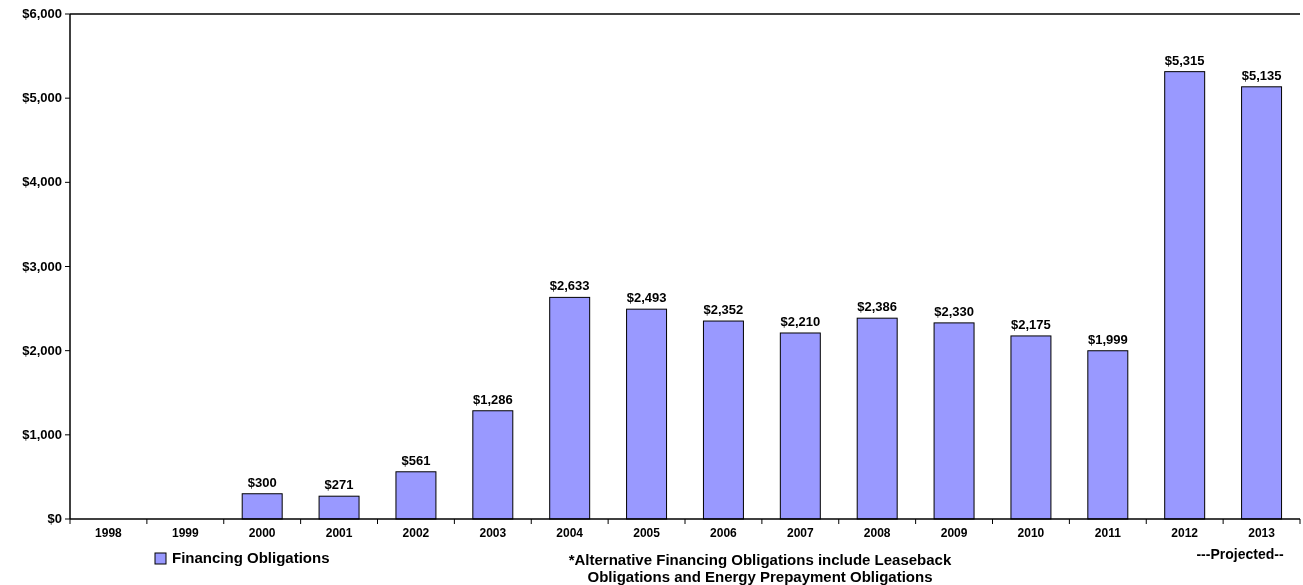 The height and width of the screenshot is (585, 1303). I want to click on x-tick-label: 2010, so click(1031, 533).